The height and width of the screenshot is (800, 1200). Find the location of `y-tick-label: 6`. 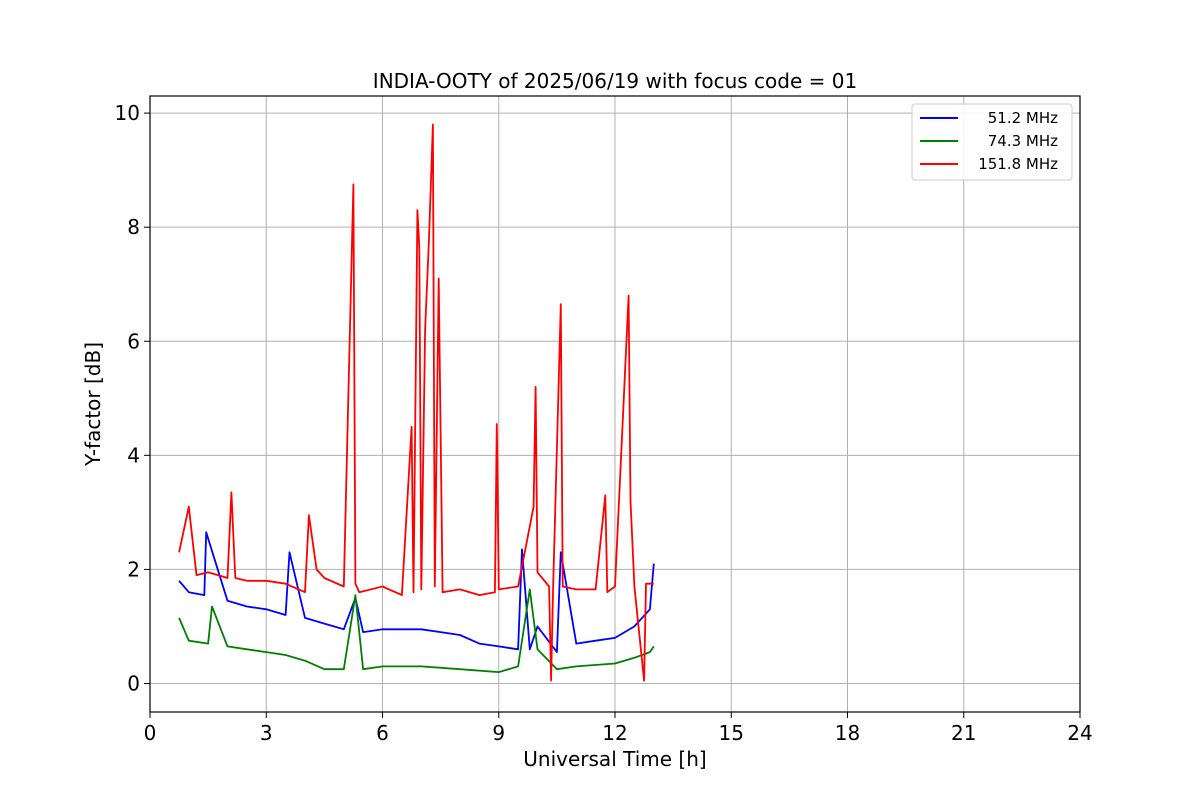

y-tick-label: 6 is located at coordinates (133, 341).